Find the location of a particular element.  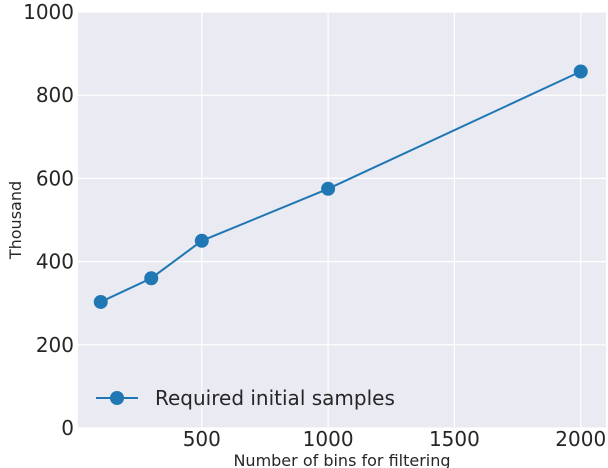

x-tick-label: 1500 is located at coordinates (454, 439).